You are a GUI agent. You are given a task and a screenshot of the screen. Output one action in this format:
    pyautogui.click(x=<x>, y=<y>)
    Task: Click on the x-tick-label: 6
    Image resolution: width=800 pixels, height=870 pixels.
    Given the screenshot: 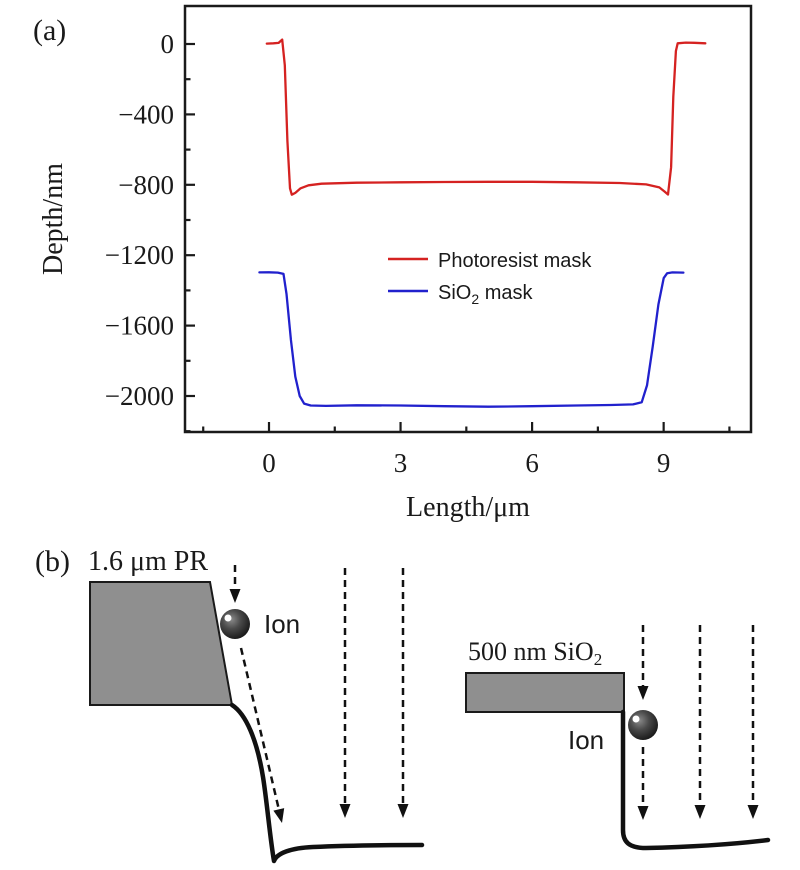 What is the action you would take?
    pyautogui.click(x=532, y=463)
    